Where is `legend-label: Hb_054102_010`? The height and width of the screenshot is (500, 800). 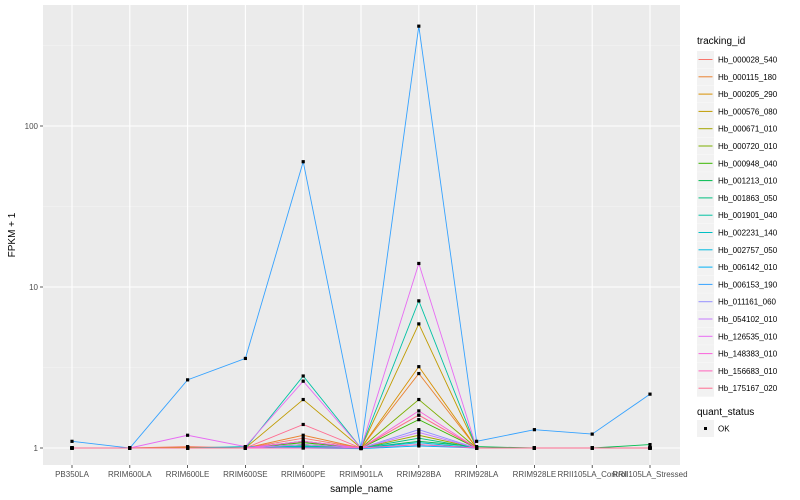
legend-label: Hb_054102_010 is located at coordinates (748, 319).